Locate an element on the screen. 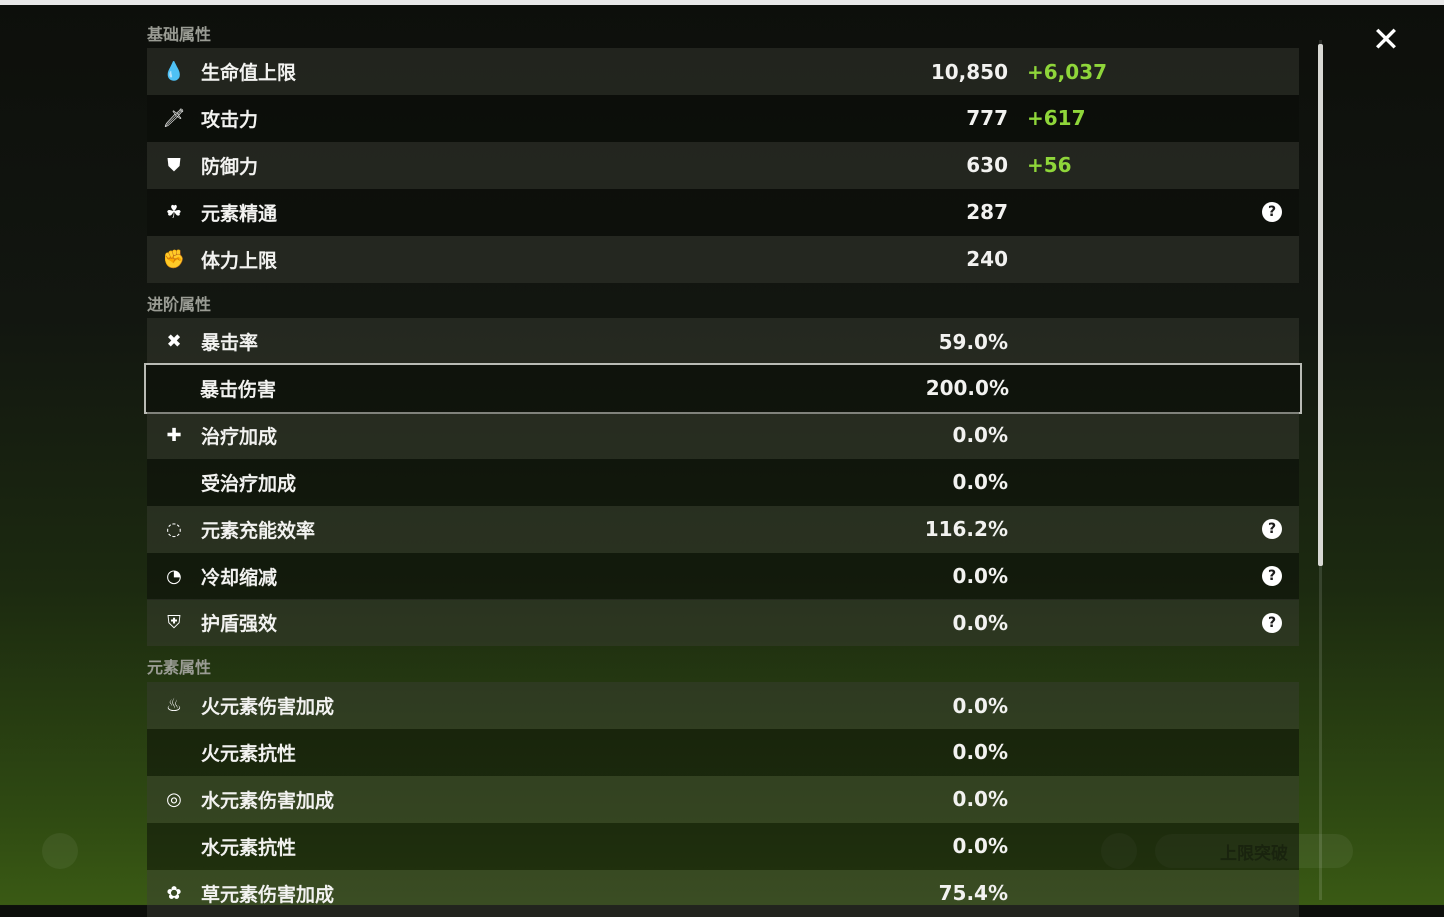 This screenshot has height=917, width=1444. attribute-value: 10,850 is located at coordinates (969, 71).